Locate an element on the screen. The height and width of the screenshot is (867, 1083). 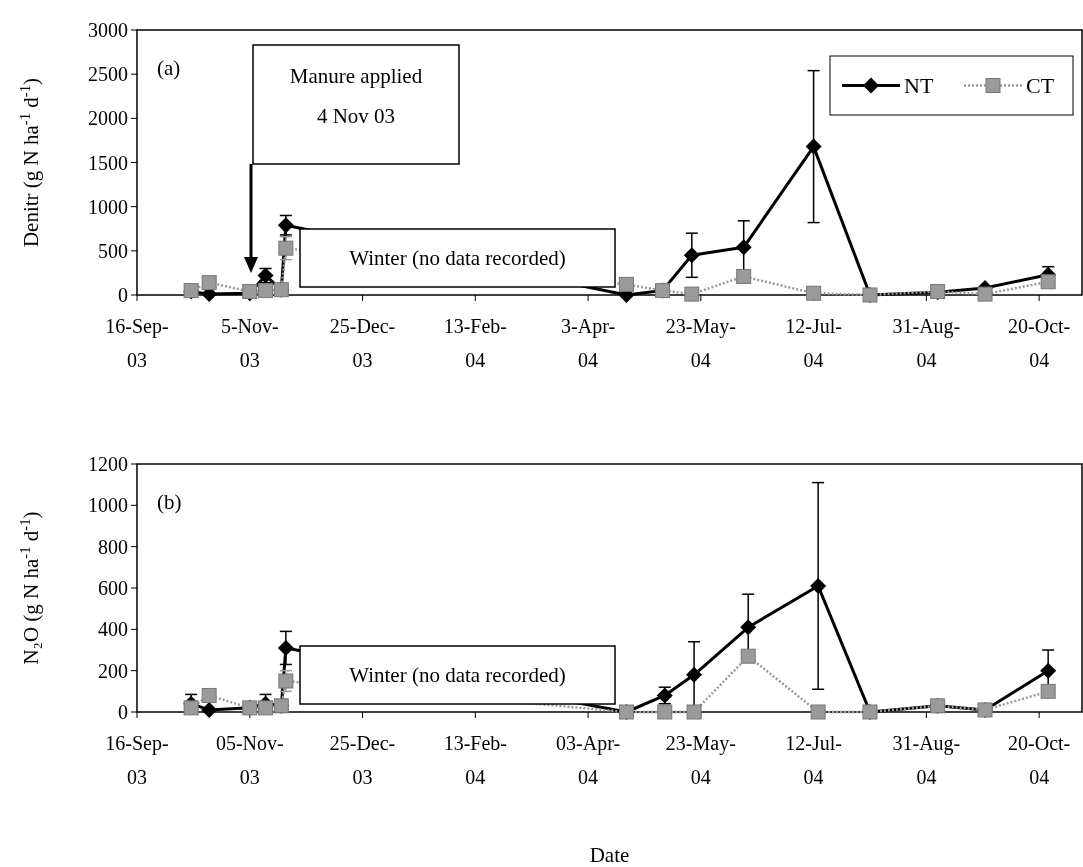
annotation: Manure applied 4 Nov 03 is located at coordinates (356, 96).